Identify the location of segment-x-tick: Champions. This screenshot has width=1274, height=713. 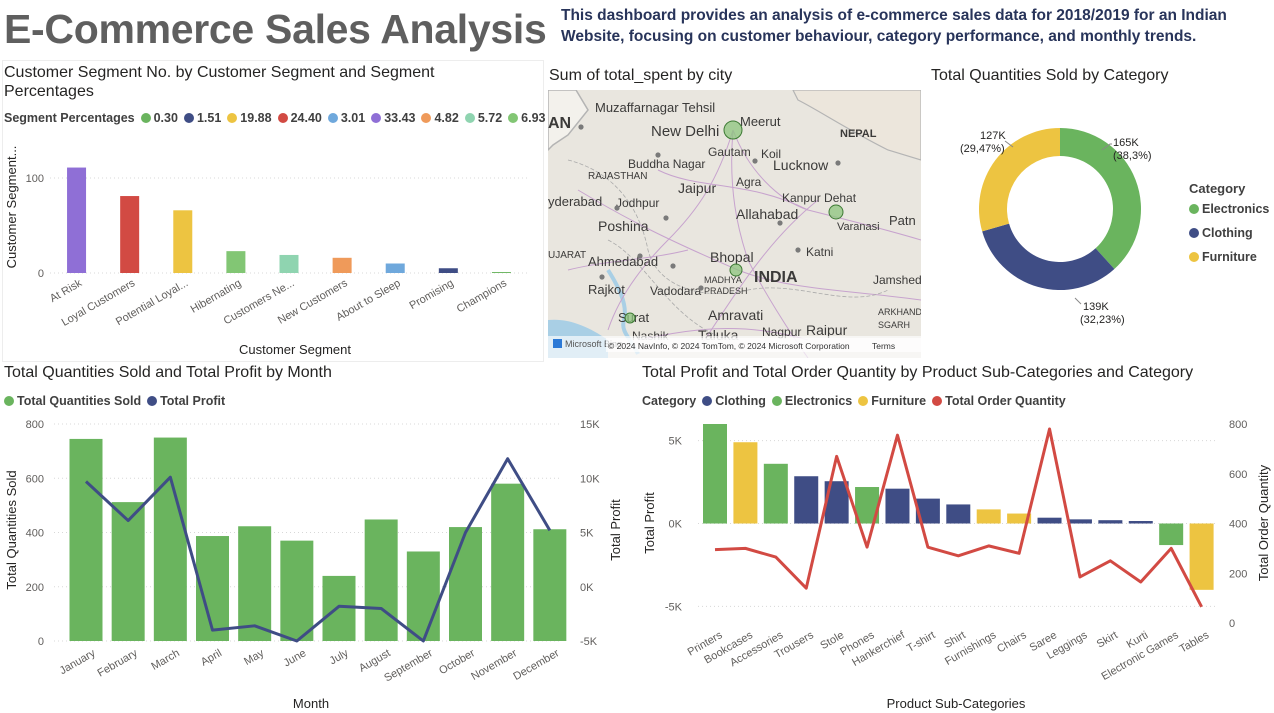
(482, 296).